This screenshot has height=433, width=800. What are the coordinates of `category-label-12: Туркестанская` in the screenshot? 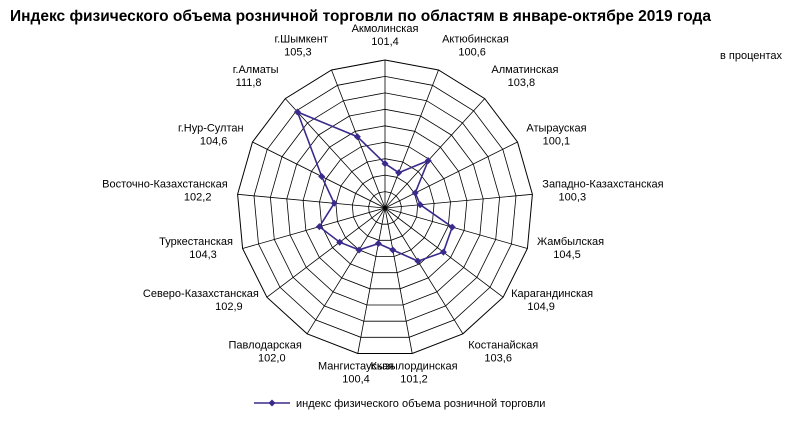 It's located at (196, 242).